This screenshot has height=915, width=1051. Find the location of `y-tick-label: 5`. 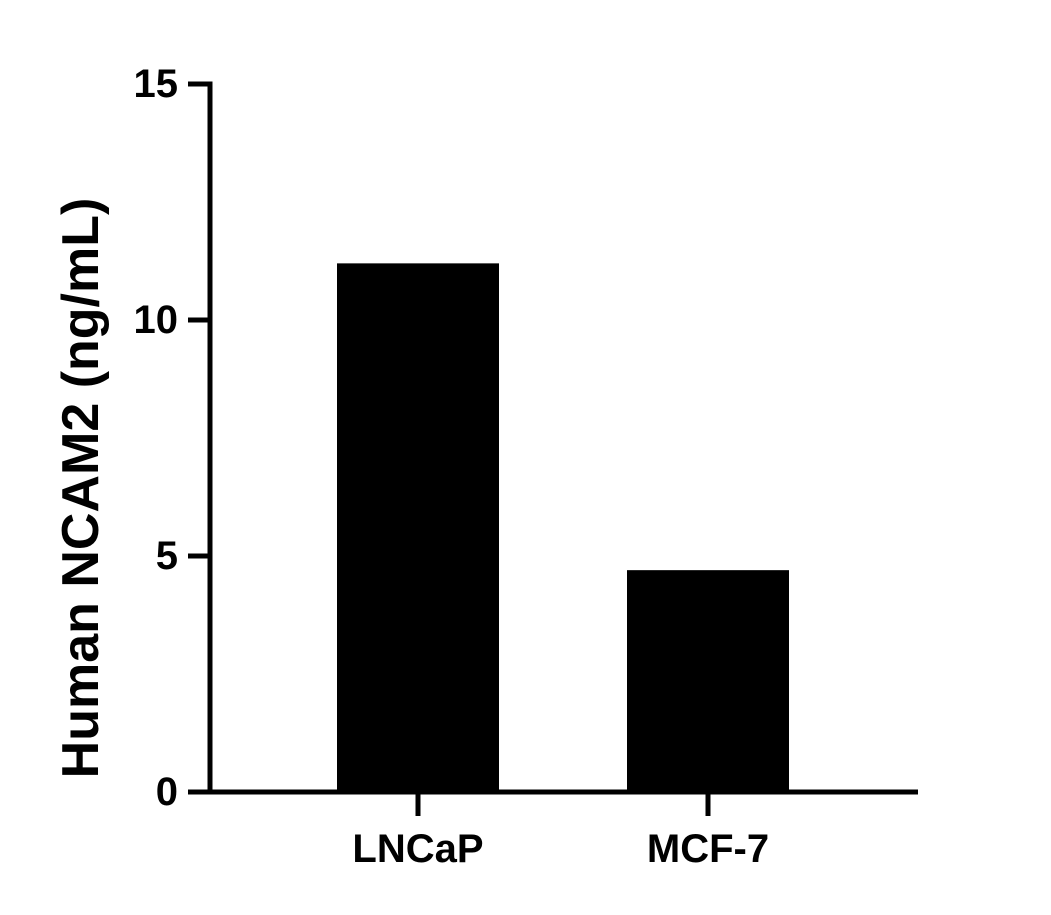

y-tick-label: 5 is located at coordinates (167, 556).